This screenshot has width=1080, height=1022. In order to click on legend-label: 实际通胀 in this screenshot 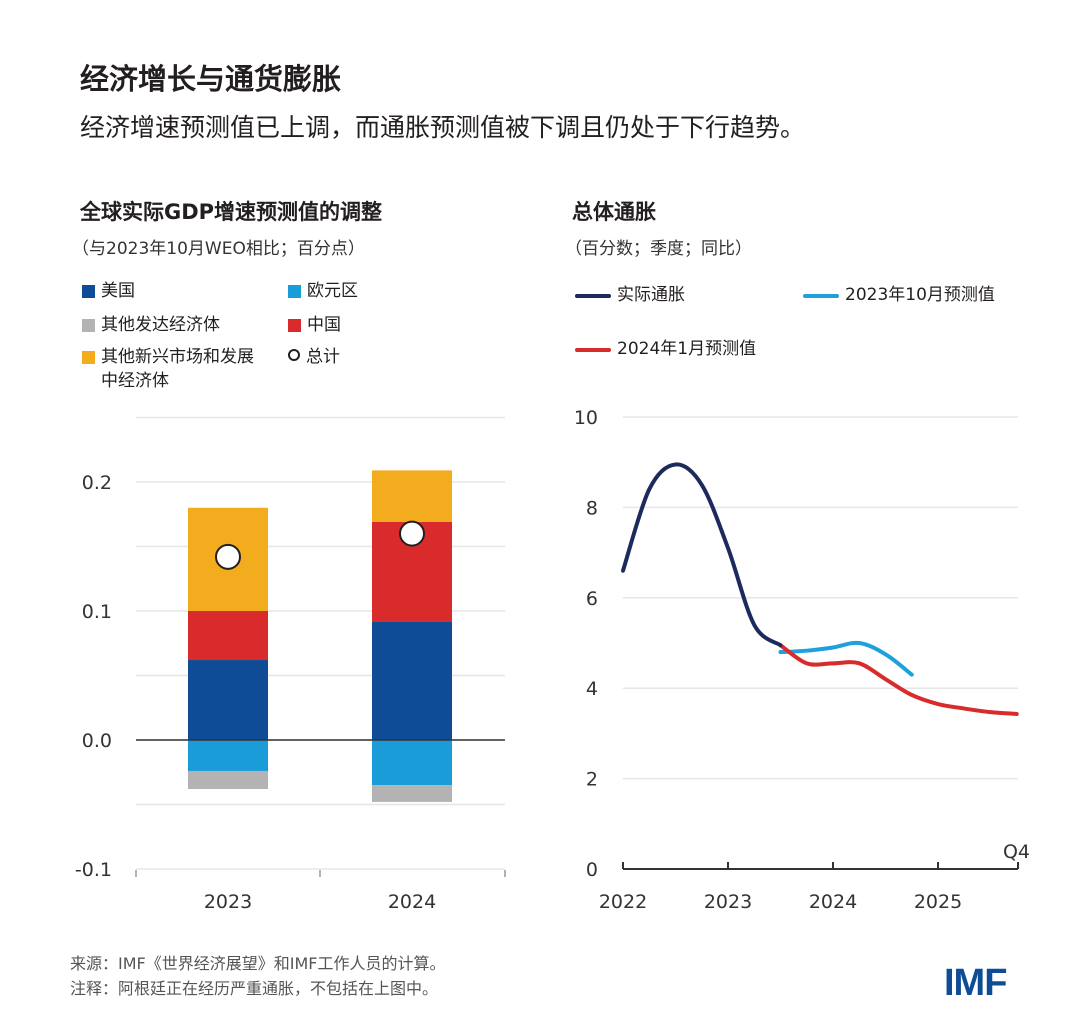, I will do `click(651, 295)`.